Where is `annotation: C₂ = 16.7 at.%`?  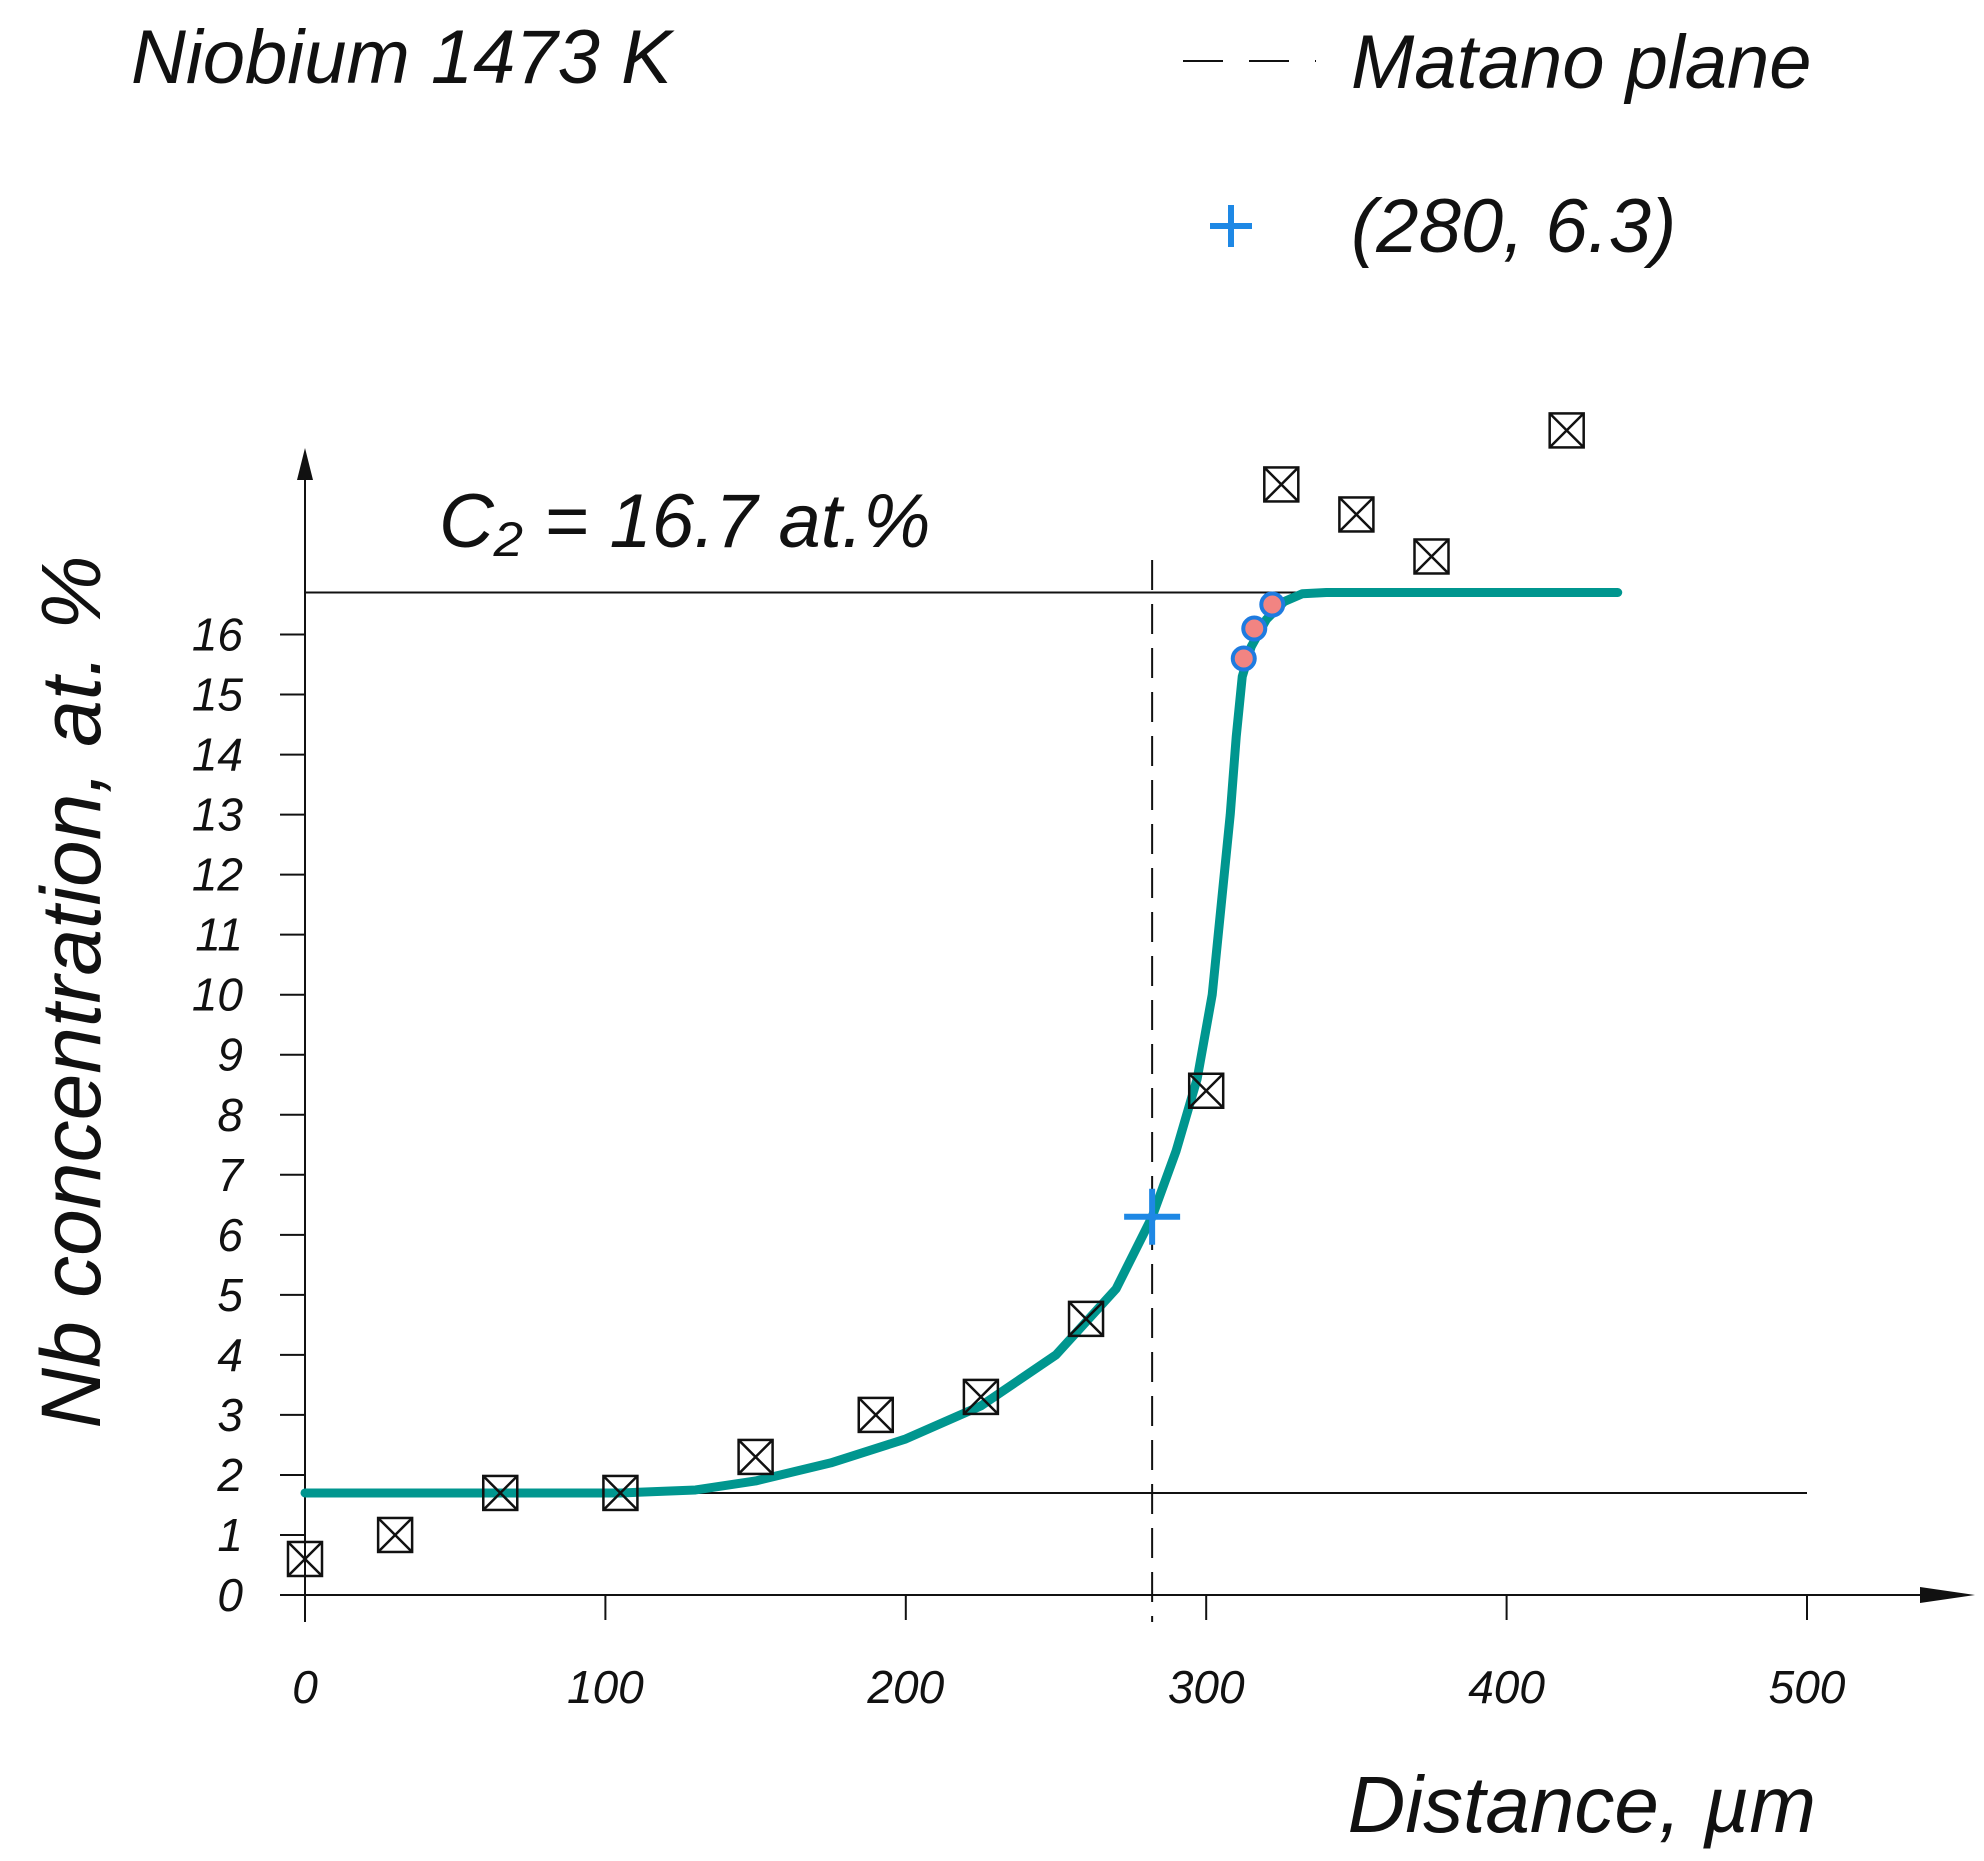 annotation: C₂ = 16.7 at.% is located at coordinates (685, 521).